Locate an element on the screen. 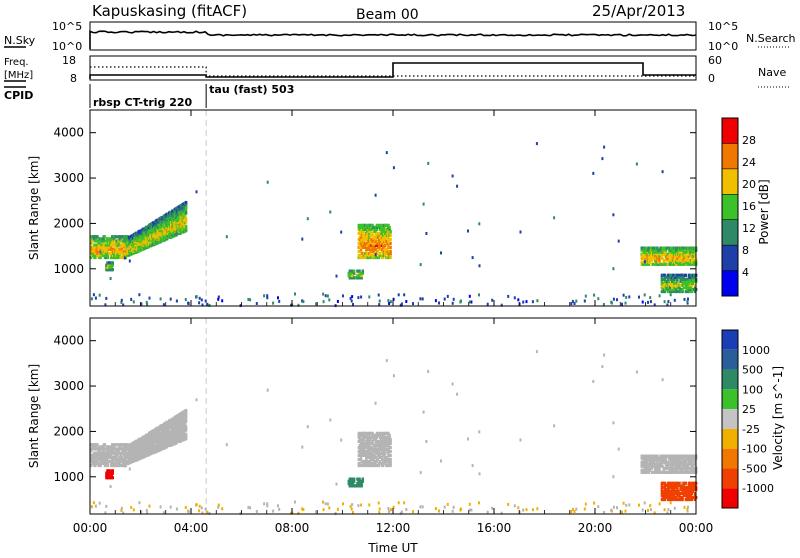 The height and width of the screenshot is (558, 800). freq-panel-frame is located at coordinates (393, 68).